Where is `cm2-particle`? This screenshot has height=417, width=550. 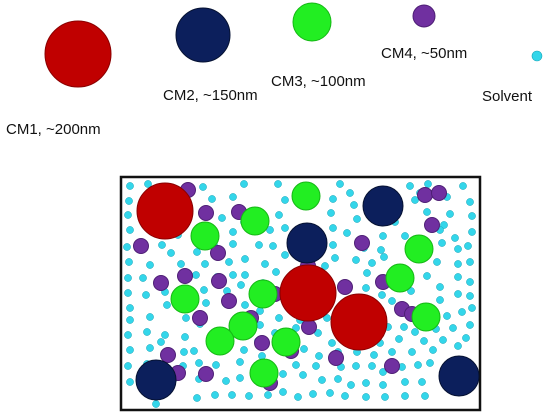 cm2-particle is located at coordinates (383, 206).